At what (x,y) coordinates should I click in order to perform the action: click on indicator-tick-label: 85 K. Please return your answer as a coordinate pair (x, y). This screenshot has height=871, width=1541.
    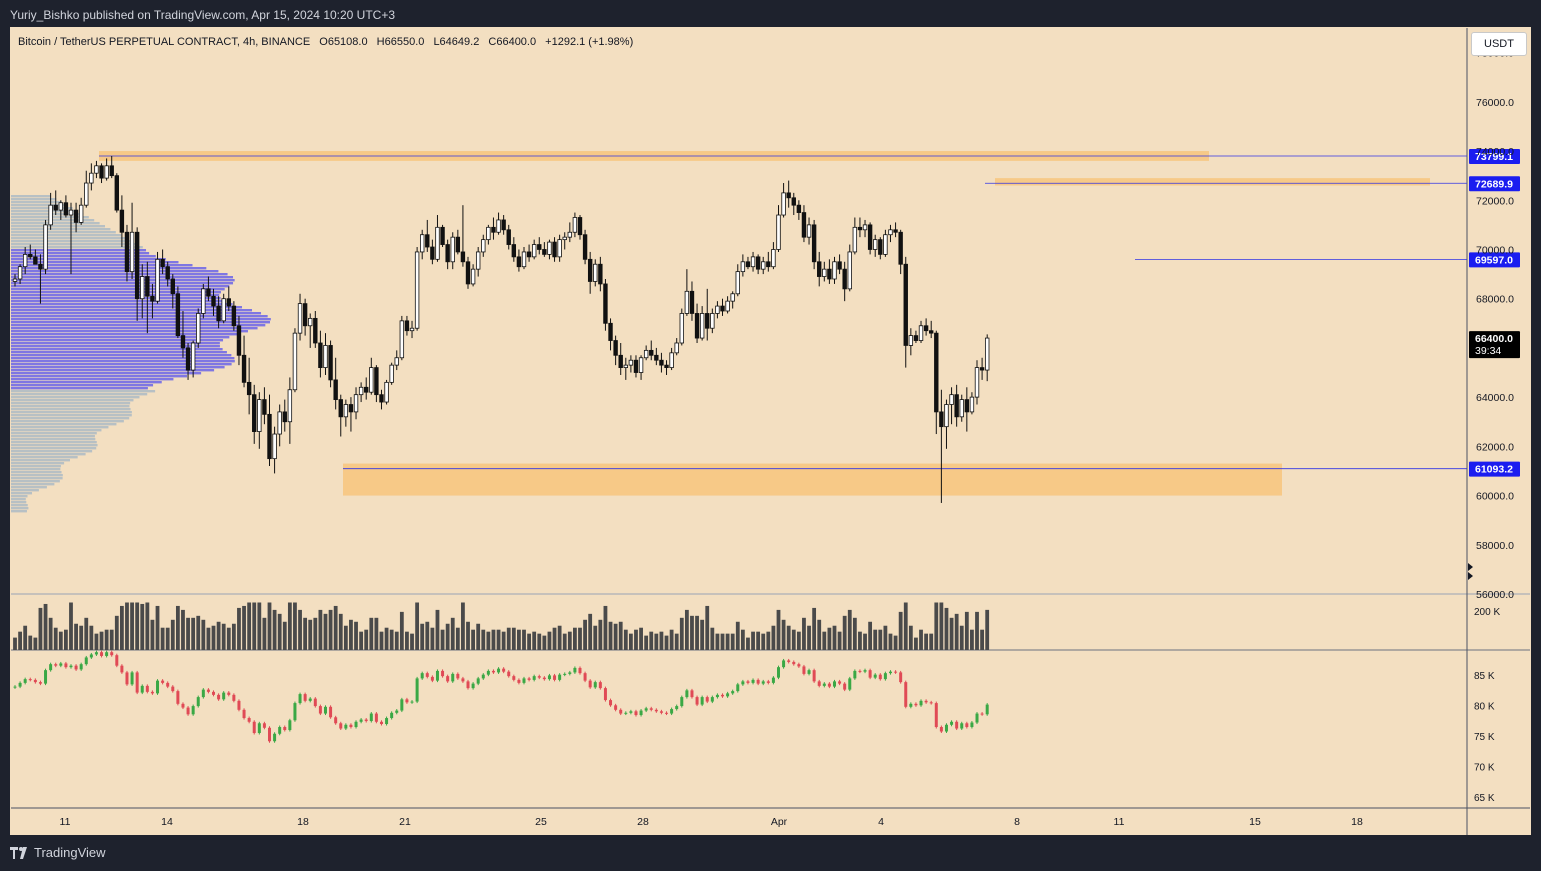
    Looking at the image, I should click on (1484, 676).